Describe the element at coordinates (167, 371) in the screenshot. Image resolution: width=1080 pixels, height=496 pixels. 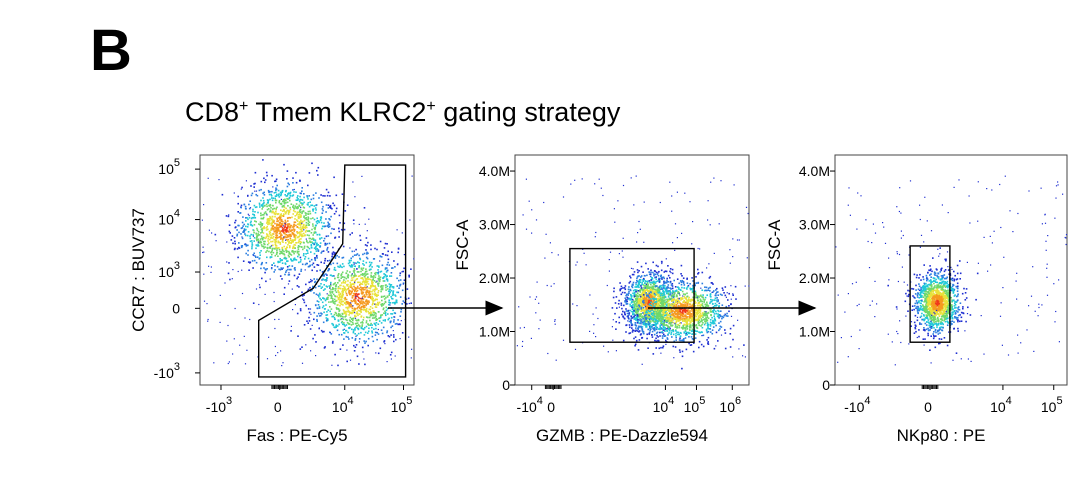
I see `y-tick-label: -103` at that location.